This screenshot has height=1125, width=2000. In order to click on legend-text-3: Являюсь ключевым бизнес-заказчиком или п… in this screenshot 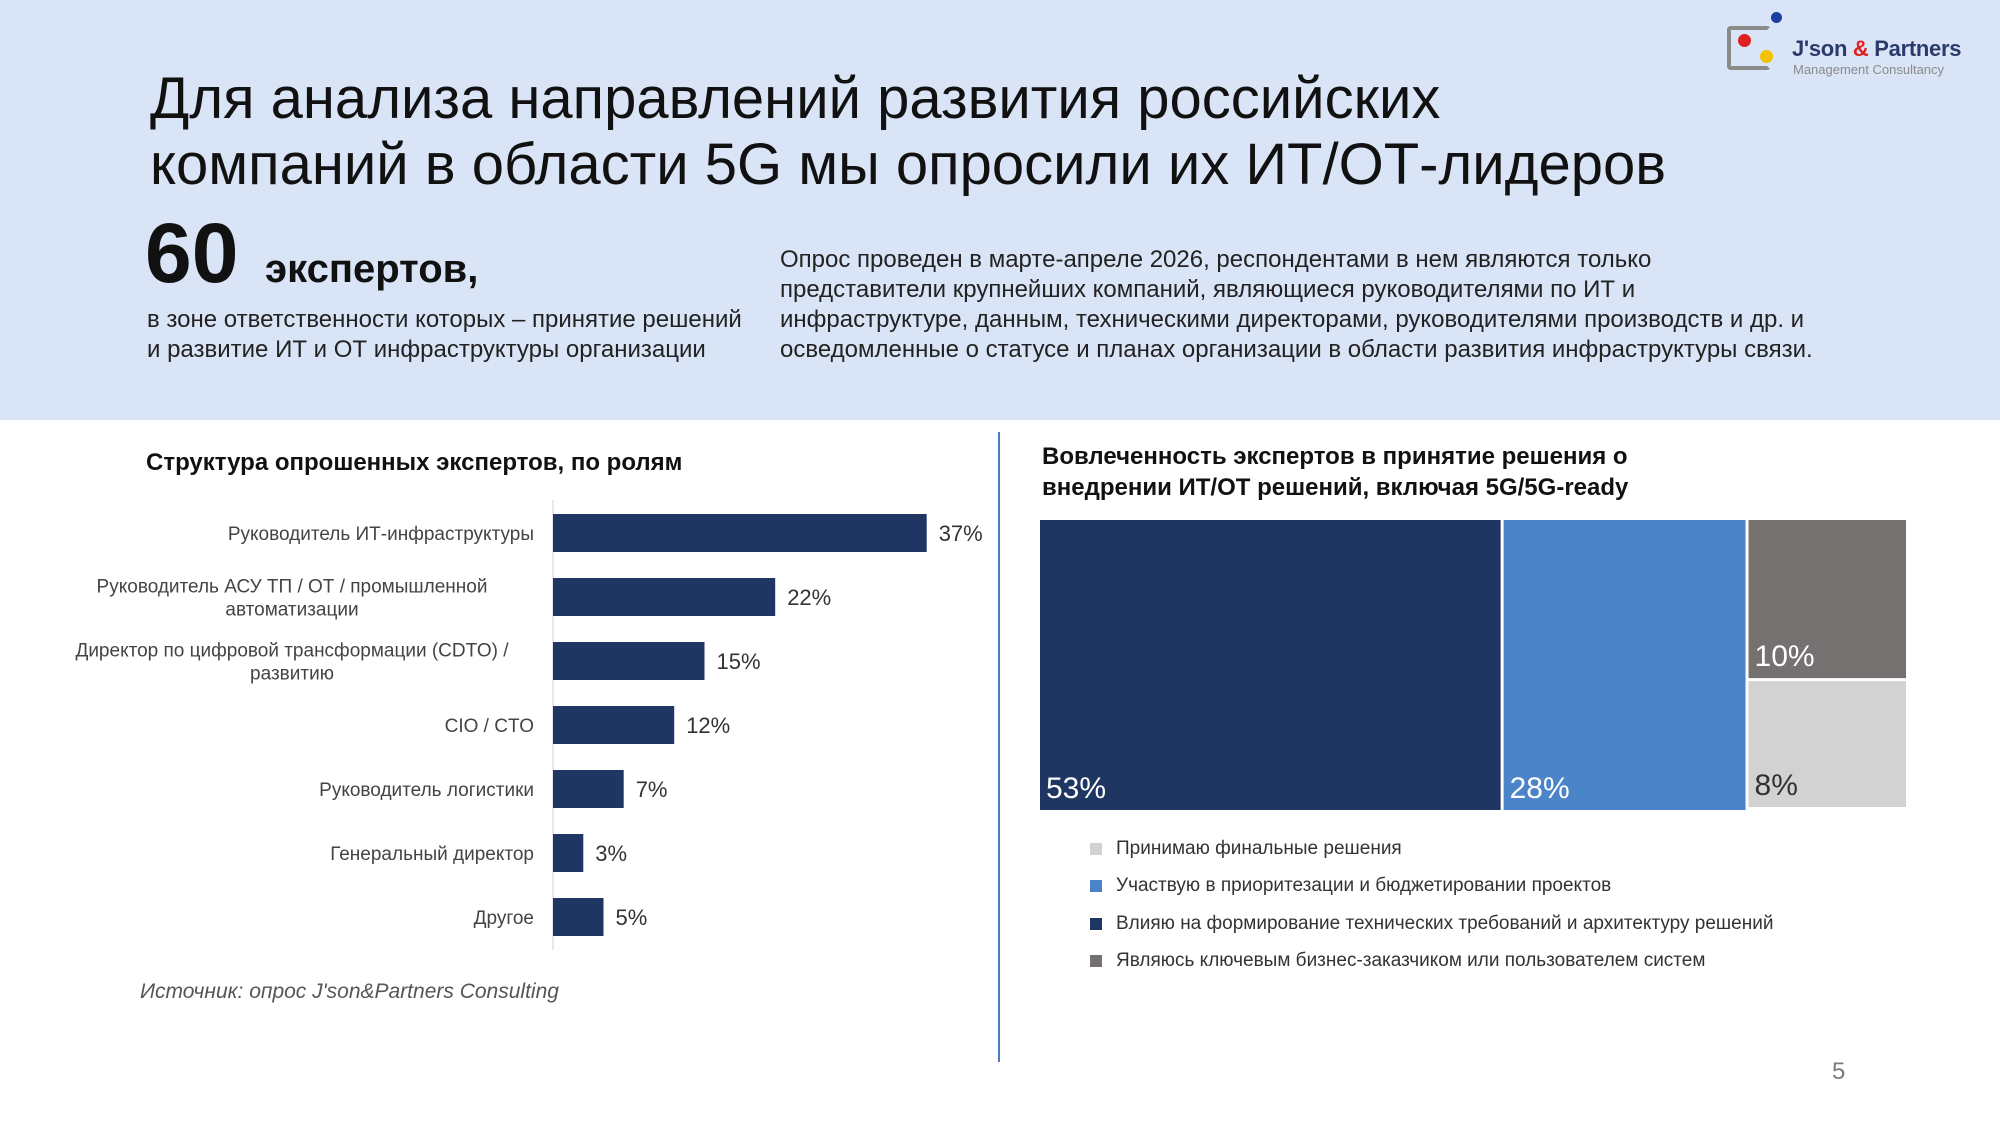, I will do `click(1411, 961)`.